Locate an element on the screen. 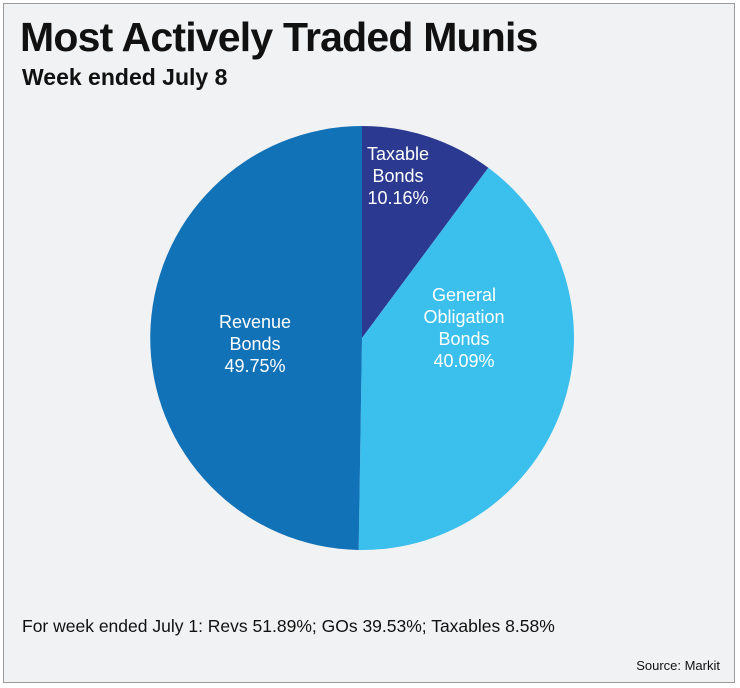  slice-value-label: 10.16% is located at coordinates (397, 198).